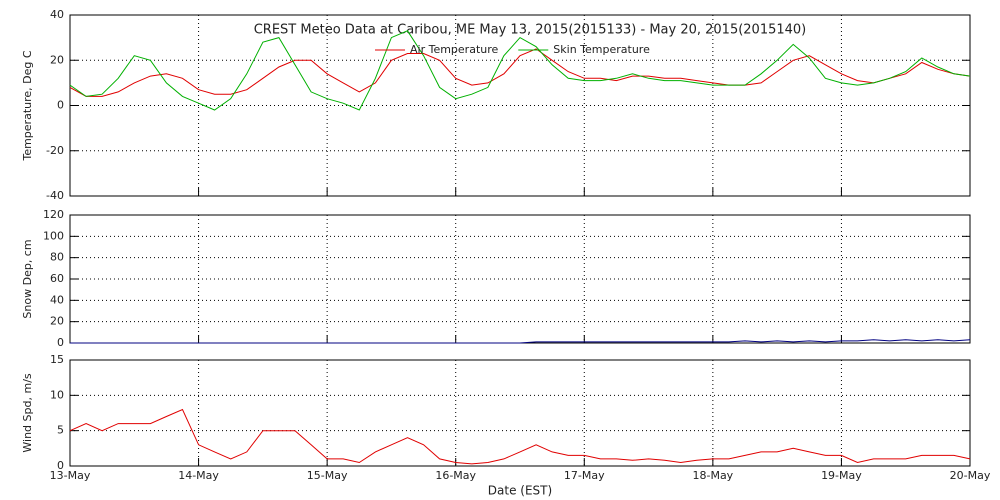 This screenshot has width=1000, height=500. Describe the element at coordinates (53, 214) in the screenshot. I see `y-tick-label: 120` at that location.